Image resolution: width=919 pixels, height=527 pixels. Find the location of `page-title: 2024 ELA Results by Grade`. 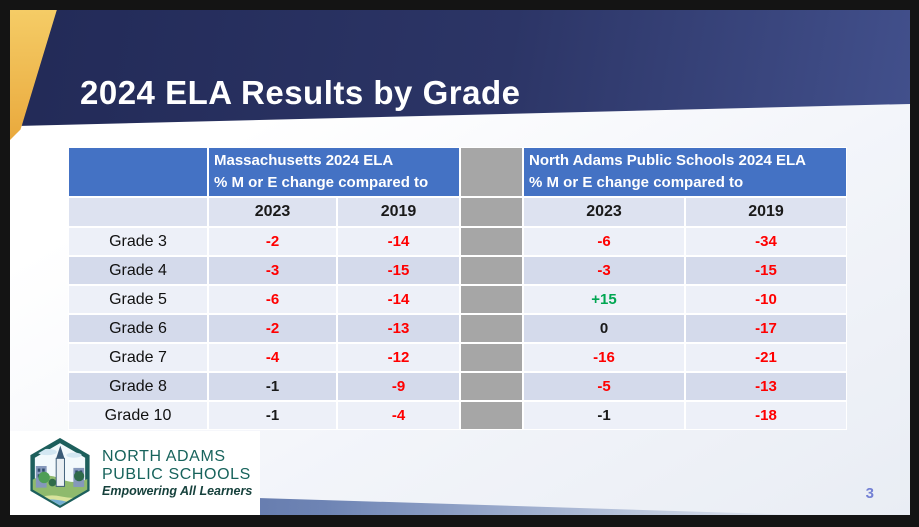

page-title: 2024 ELA Results by Grade is located at coordinates (300, 93).